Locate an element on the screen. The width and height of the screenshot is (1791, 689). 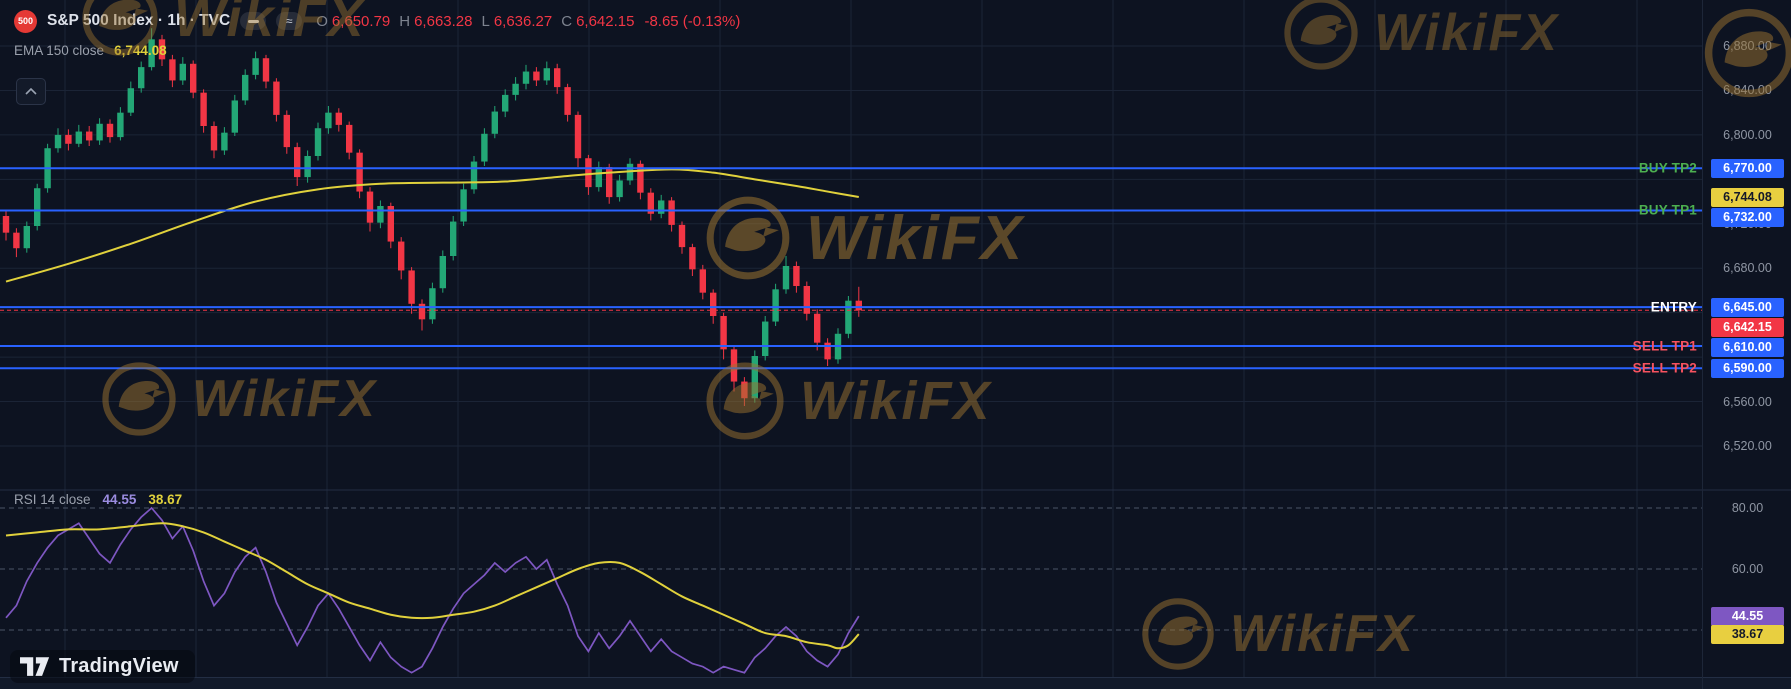
rsi-value-badge: 44.55 is located at coordinates (1747, 616).